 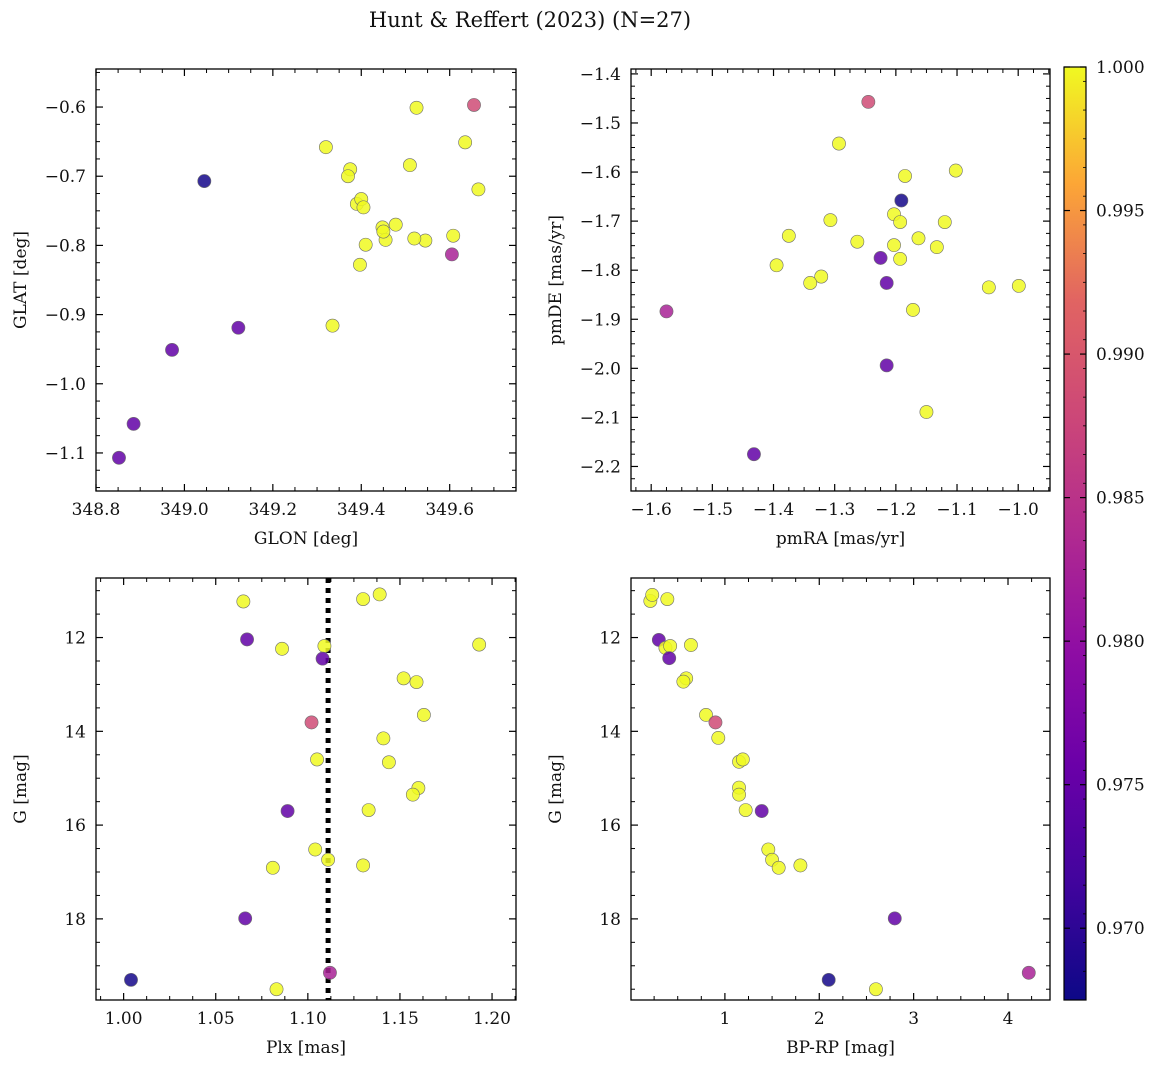 I want to click on y-tick-label: −1.5, so click(x=600, y=124).